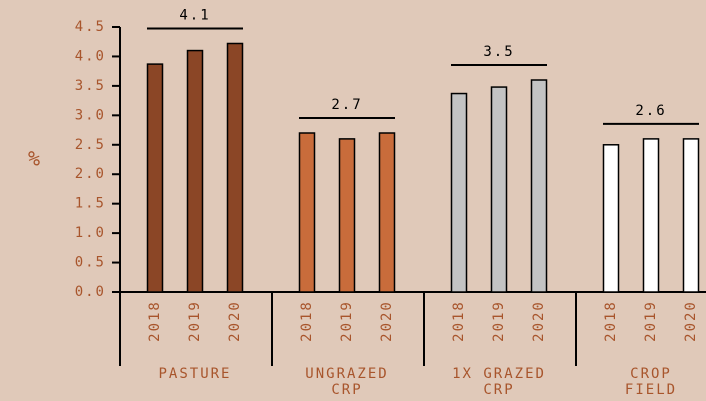 The width and height of the screenshot is (706, 401). What do you see at coordinates (90, 292) in the screenshot?
I see `y-tick-label: 0.0` at bounding box center [90, 292].